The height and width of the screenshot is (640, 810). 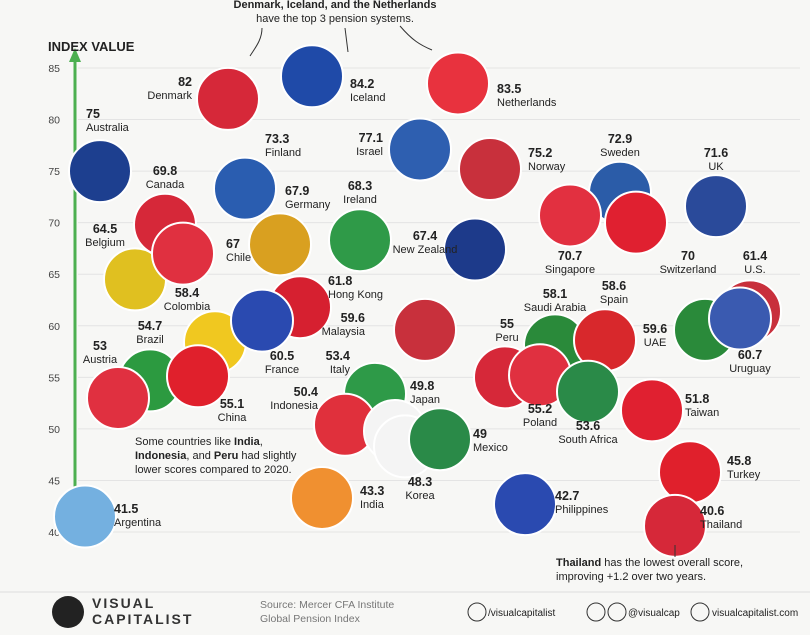 What do you see at coordinates (750, 355) in the screenshot?
I see `value-label: 60.7` at bounding box center [750, 355].